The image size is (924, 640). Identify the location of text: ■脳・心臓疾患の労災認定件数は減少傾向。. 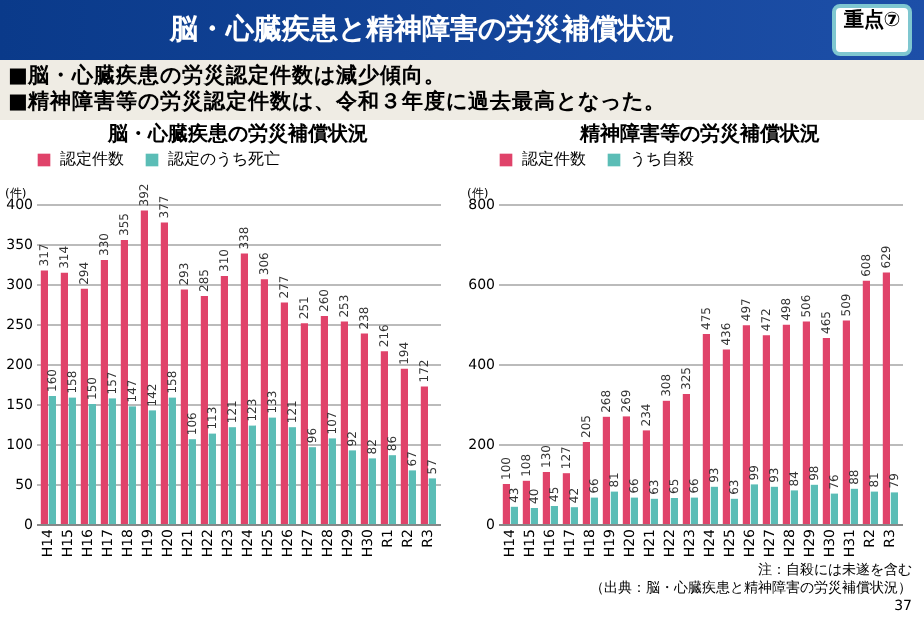
(228, 76).